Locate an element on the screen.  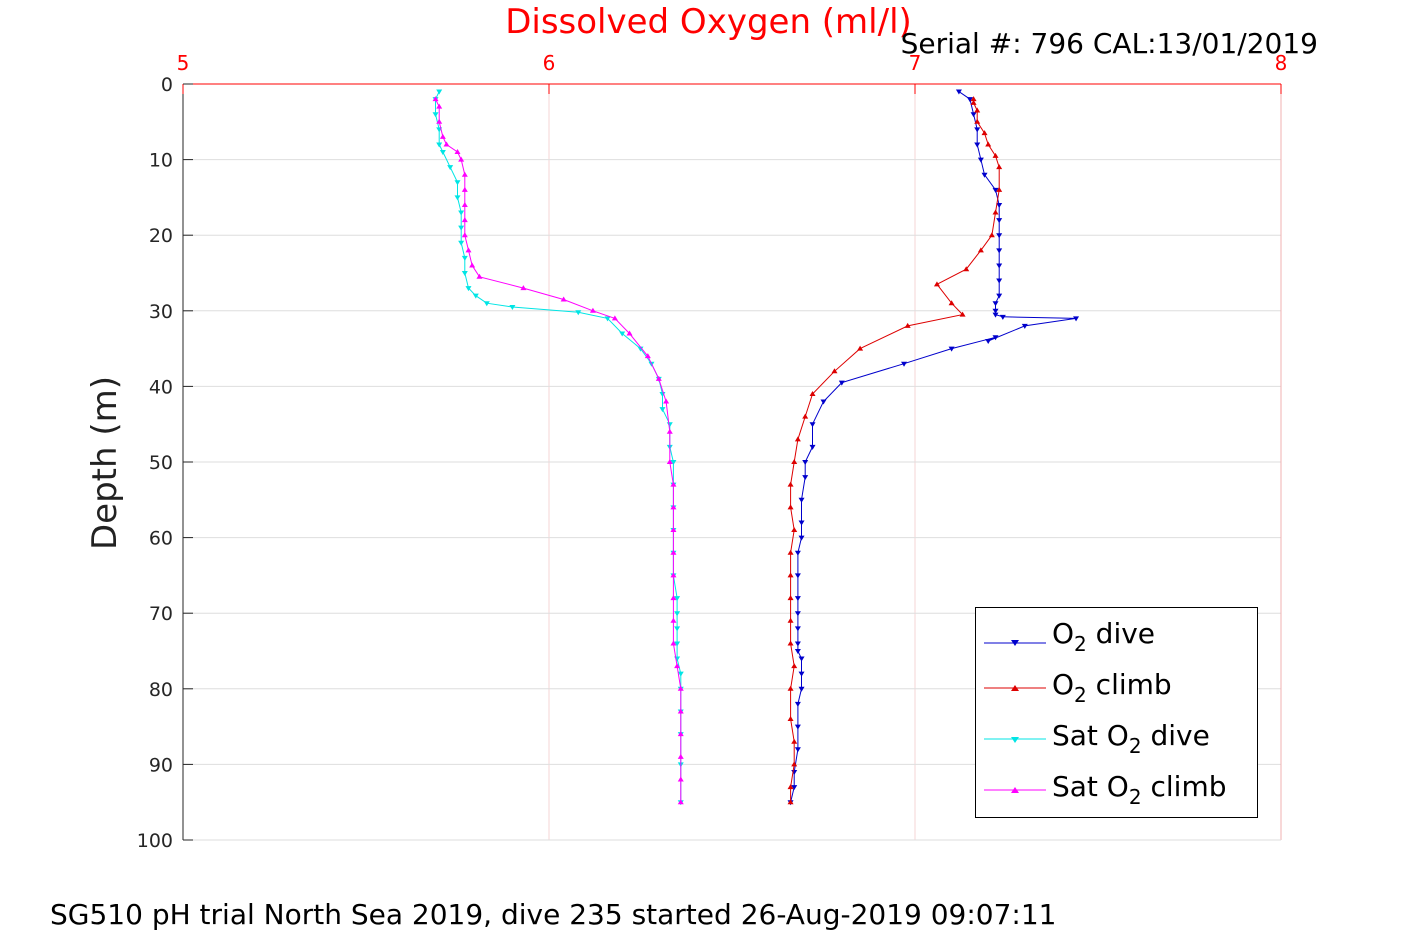
series-sat-o2-climb is located at coordinates (558, 450).